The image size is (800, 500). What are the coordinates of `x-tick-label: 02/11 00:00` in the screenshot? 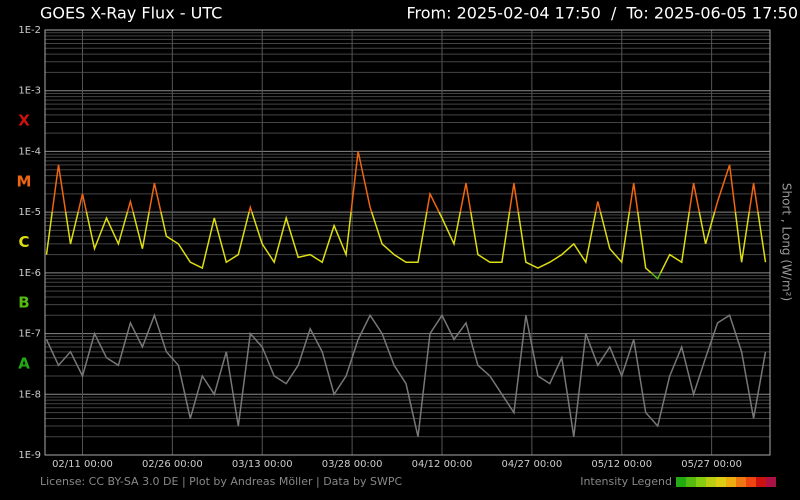 It's located at (82, 464).